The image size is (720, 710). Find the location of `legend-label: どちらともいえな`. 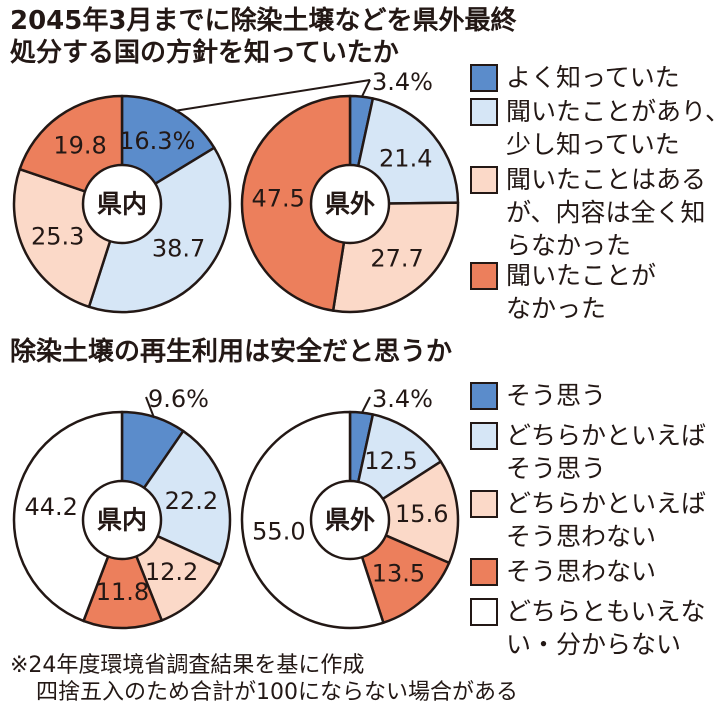

legend-label: どちらともいえな is located at coordinates (606, 611).